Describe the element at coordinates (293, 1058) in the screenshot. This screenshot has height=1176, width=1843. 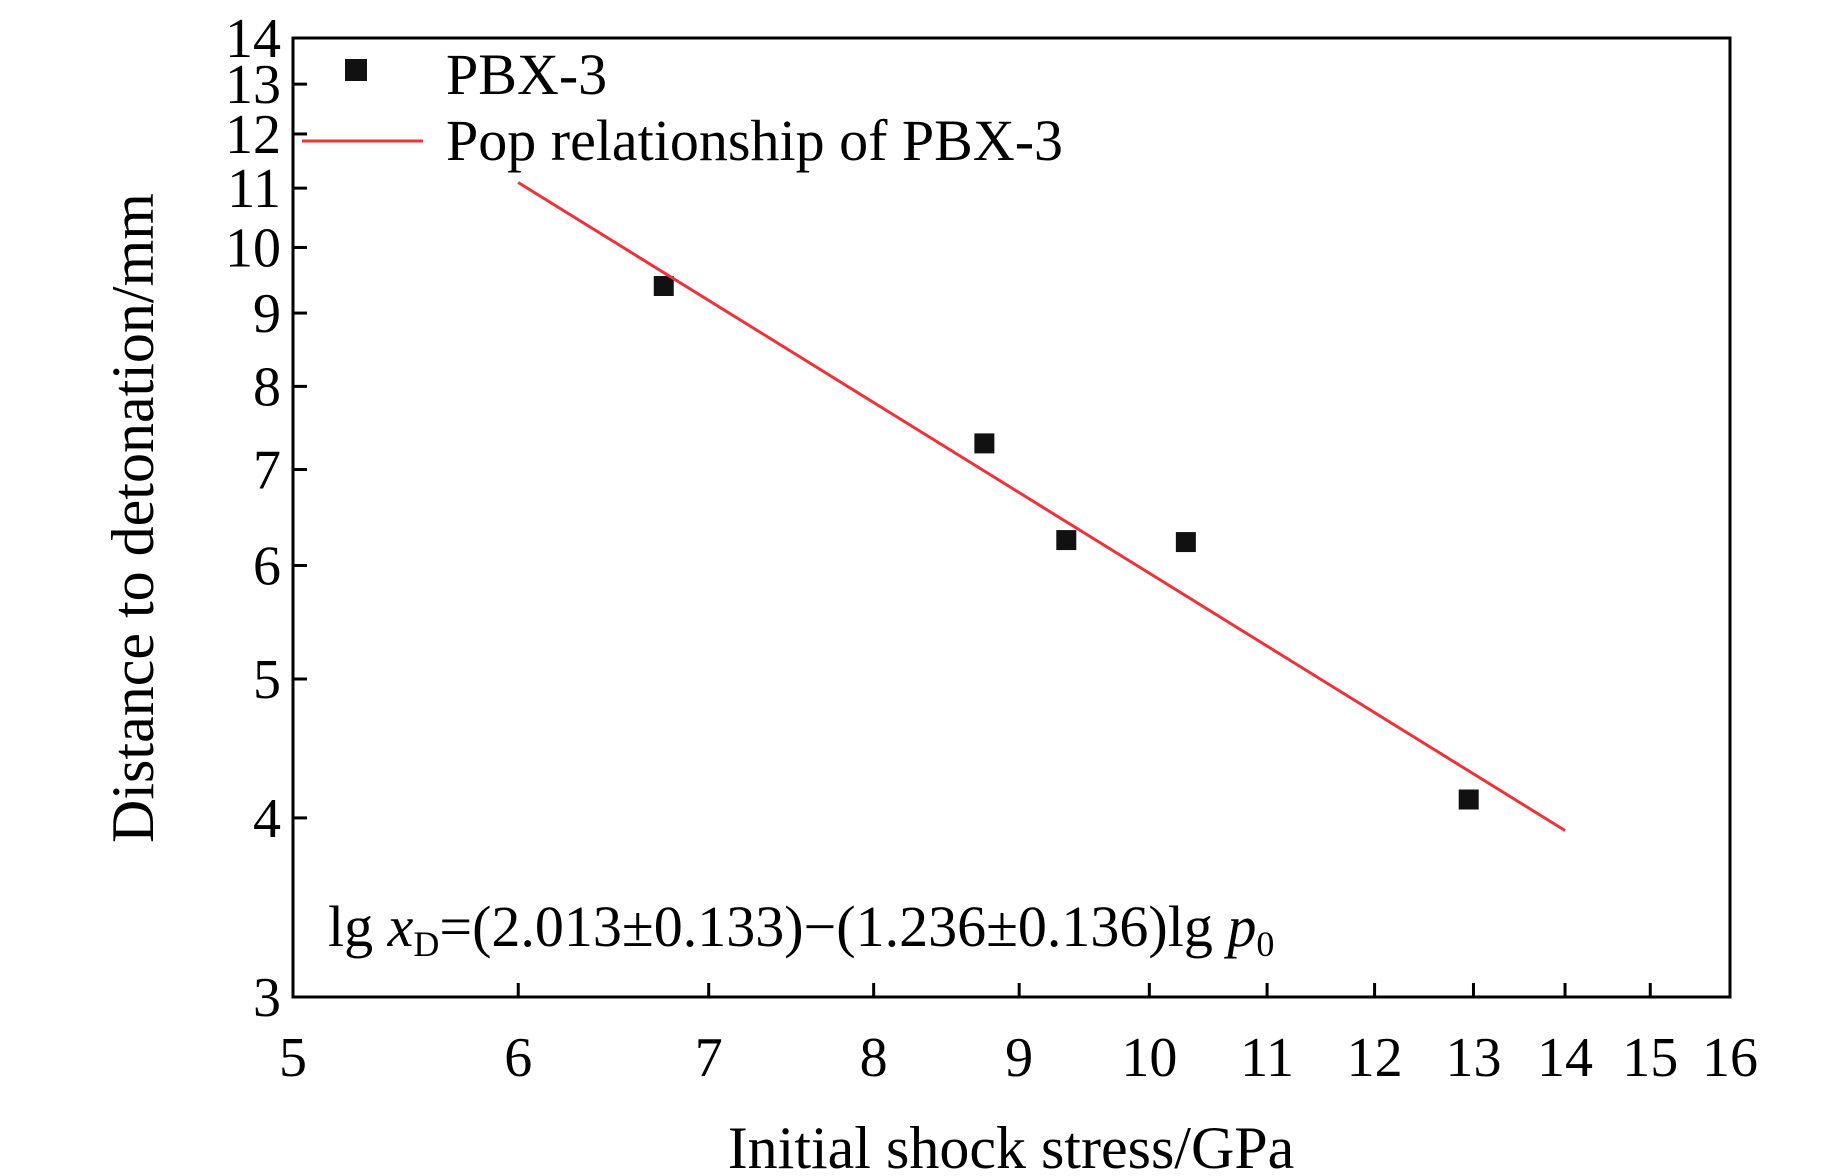
I see `x-tick-label: 5` at that location.